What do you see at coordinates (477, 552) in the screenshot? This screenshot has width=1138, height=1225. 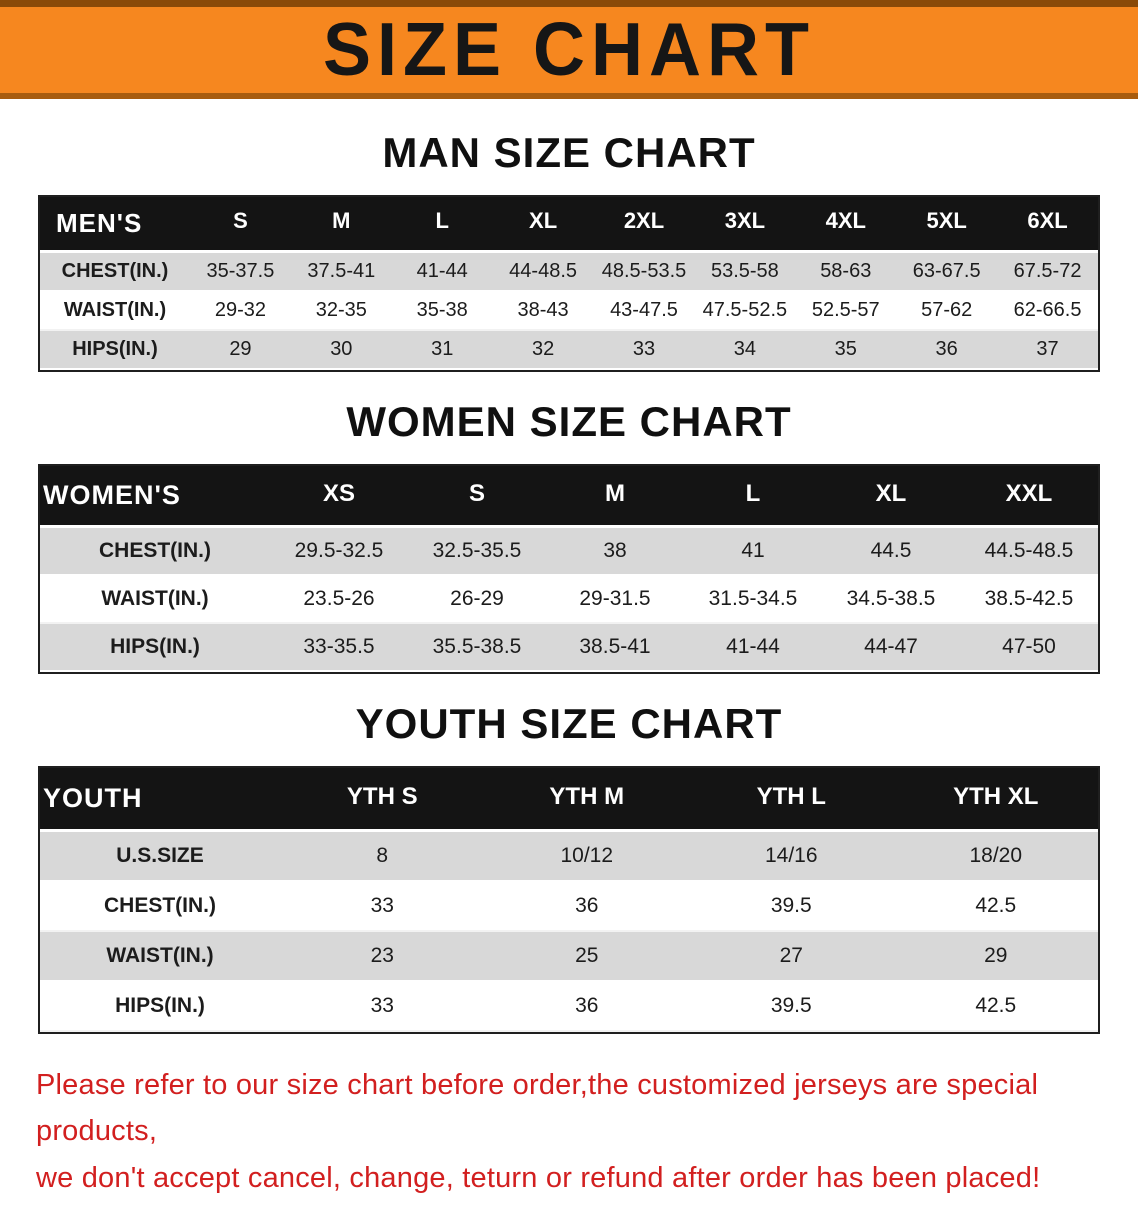 I see `size-value-cell: 32.5-35.5` at bounding box center [477, 552].